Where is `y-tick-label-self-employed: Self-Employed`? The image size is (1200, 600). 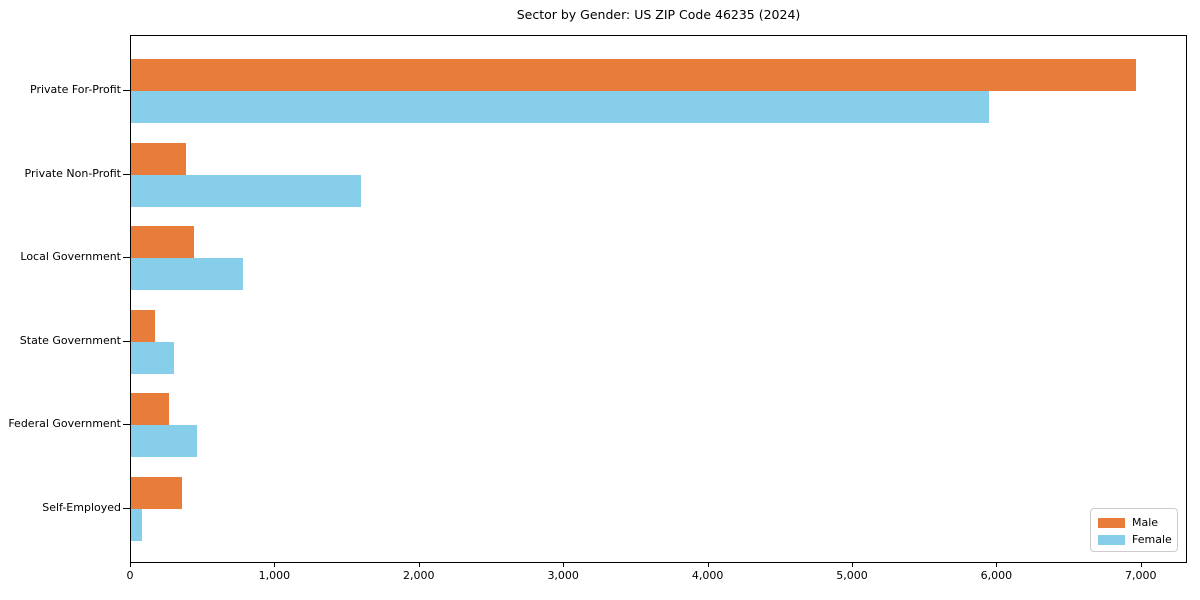
y-tick-label-self-employed: Self-Employed is located at coordinates (81, 507).